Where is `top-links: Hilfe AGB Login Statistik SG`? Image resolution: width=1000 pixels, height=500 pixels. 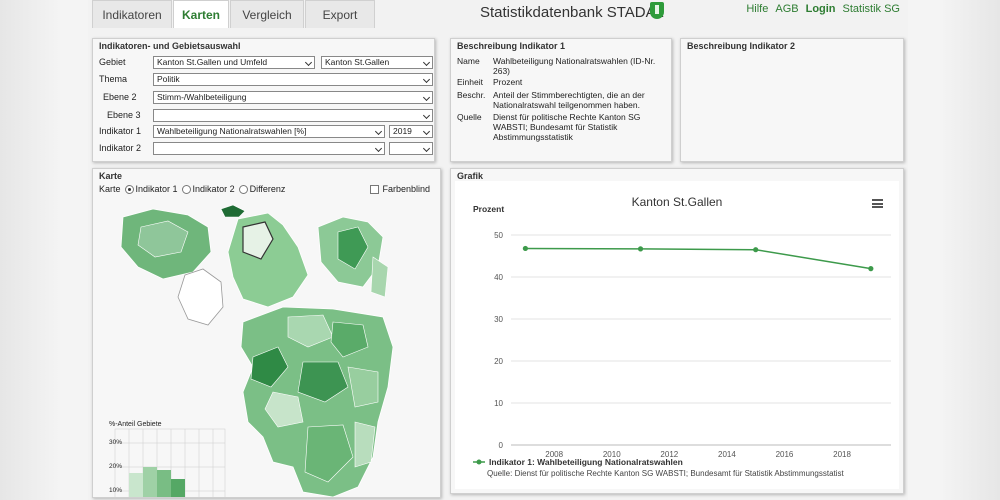 top-links: Hilfe AGB Login Statistik SG is located at coordinates (823, 9).